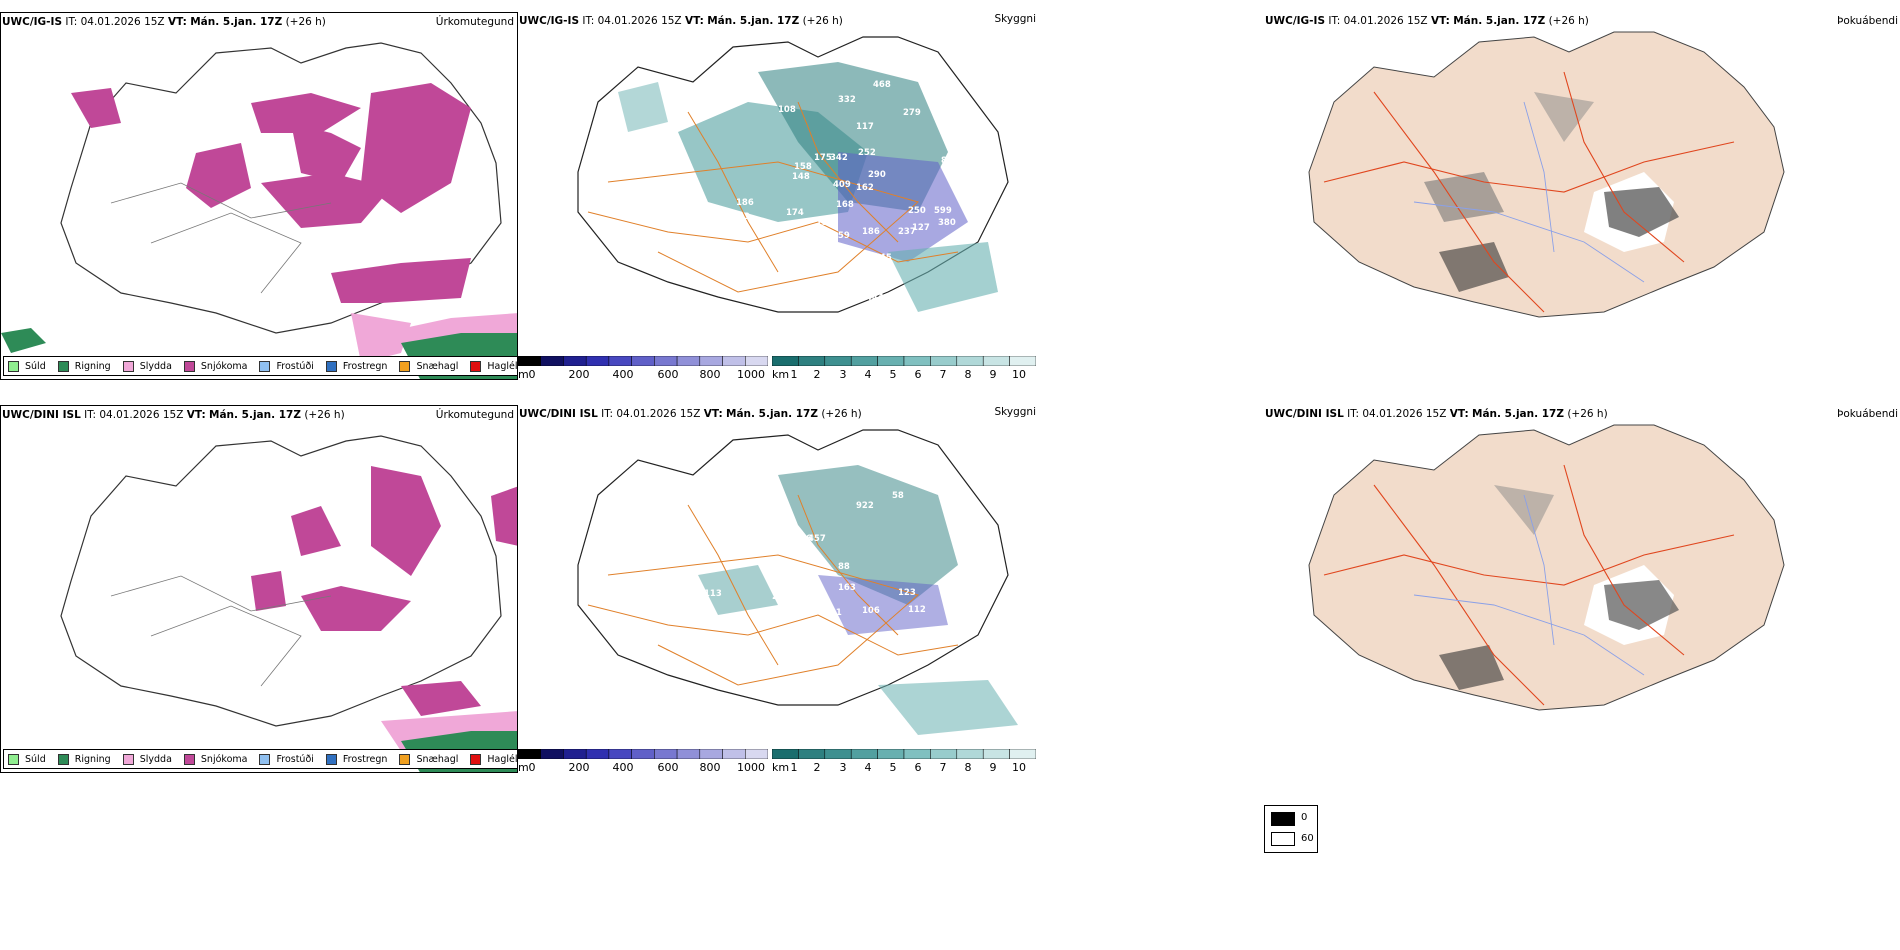 The image size is (1900, 950). What do you see at coordinates (977, 530) in the screenshot?
I see `height-label: 216` at bounding box center [977, 530].